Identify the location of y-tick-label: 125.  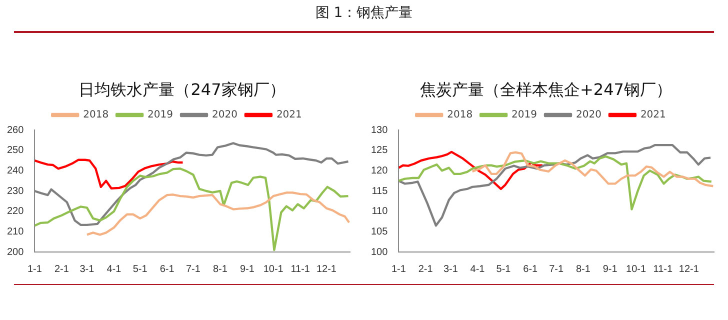
(379, 150).